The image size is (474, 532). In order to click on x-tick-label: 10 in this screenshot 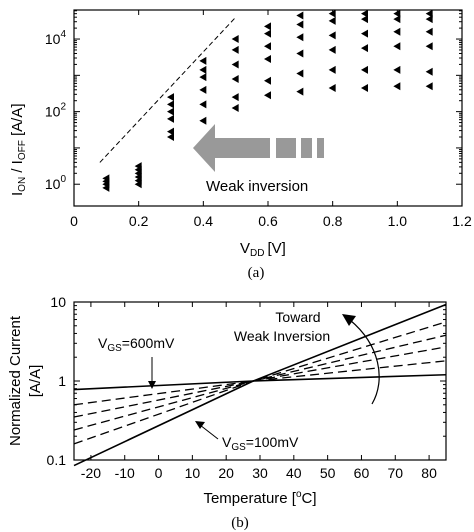, I will do `click(193, 473)`.